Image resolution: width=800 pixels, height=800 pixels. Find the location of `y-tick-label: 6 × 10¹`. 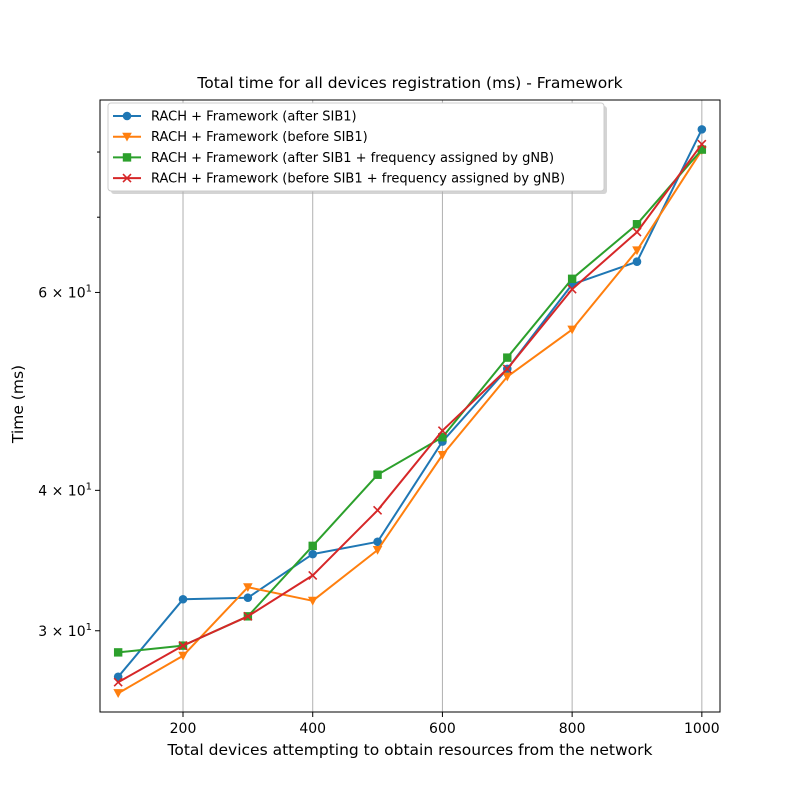

y-tick-label: 6 × 10¹ is located at coordinates (65, 292).